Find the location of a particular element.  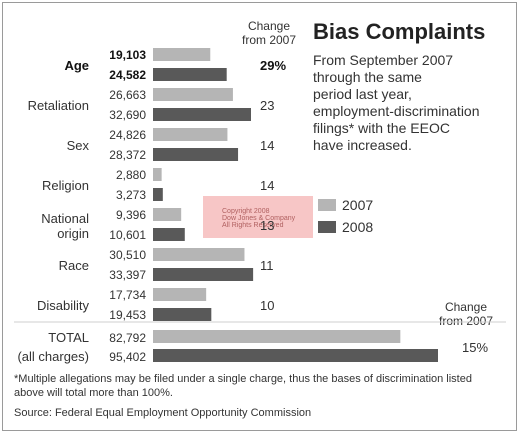

watermark-box is located at coordinates (258, 217).